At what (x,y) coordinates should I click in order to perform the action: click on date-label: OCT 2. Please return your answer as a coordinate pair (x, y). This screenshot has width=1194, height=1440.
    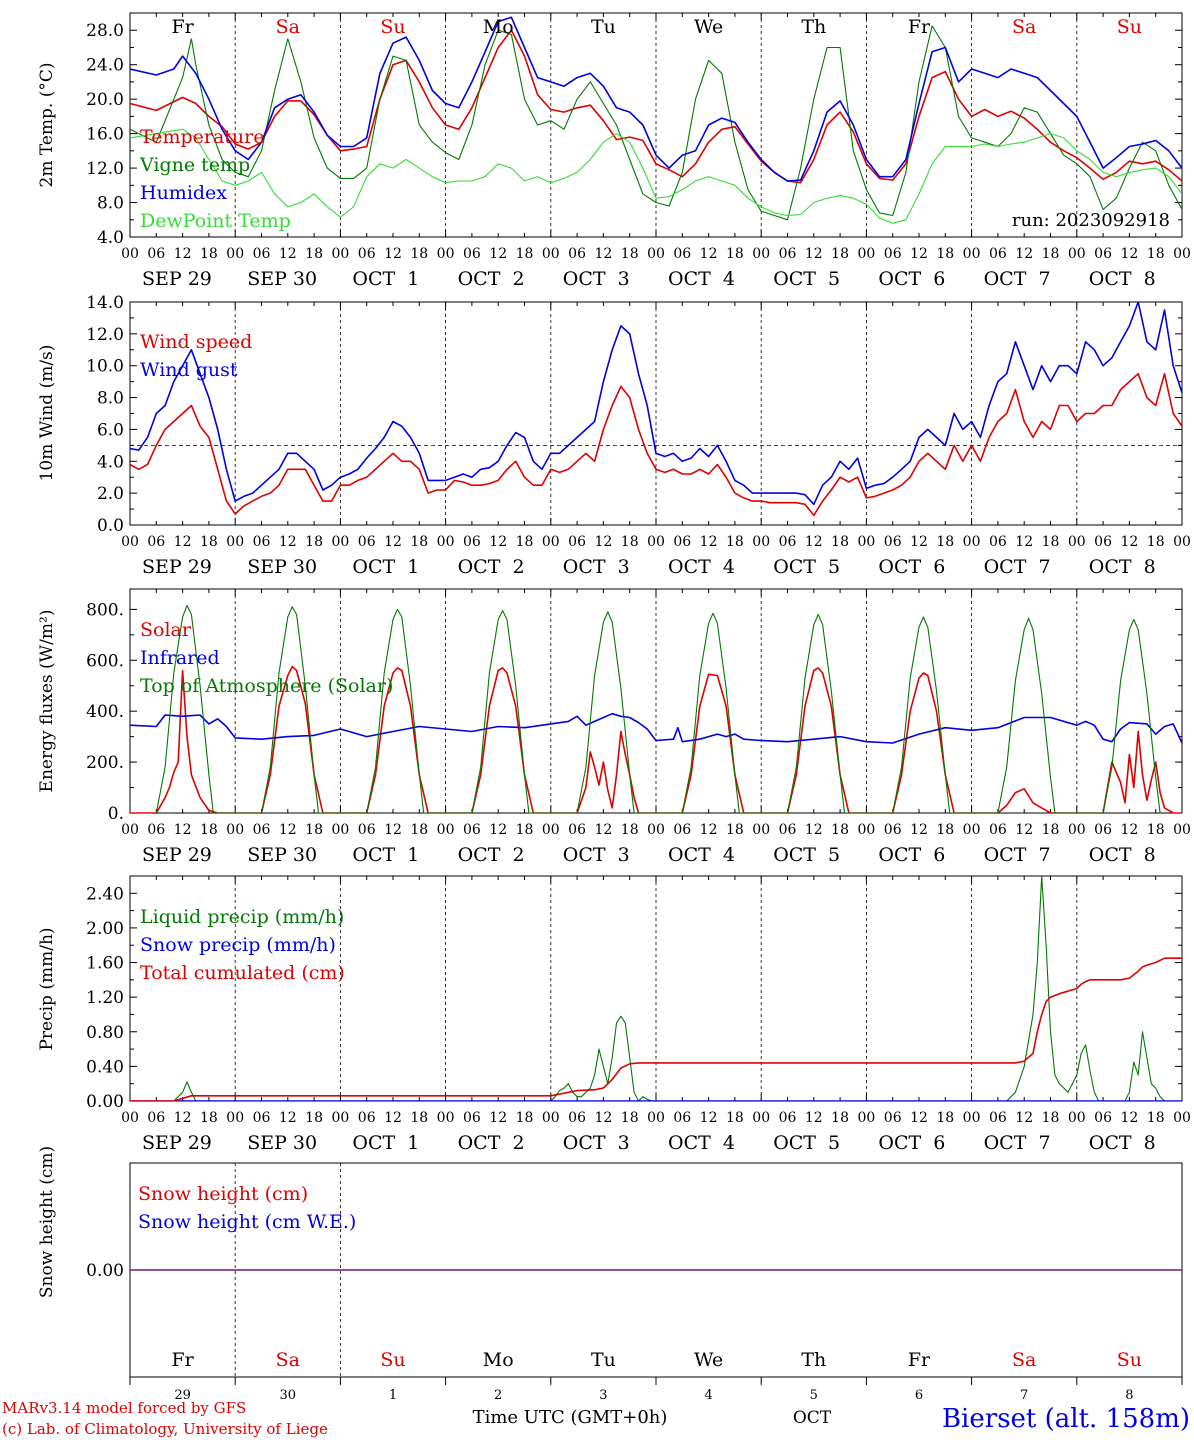
    Looking at the image, I should click on (491, 567).